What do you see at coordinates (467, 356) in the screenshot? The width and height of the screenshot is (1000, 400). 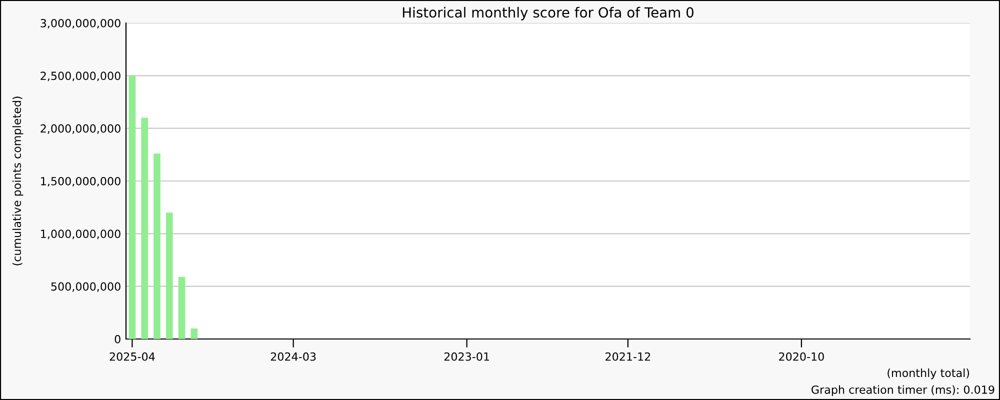 I see `x-tick-label: 2023-01` at bounding box center [467, 356].